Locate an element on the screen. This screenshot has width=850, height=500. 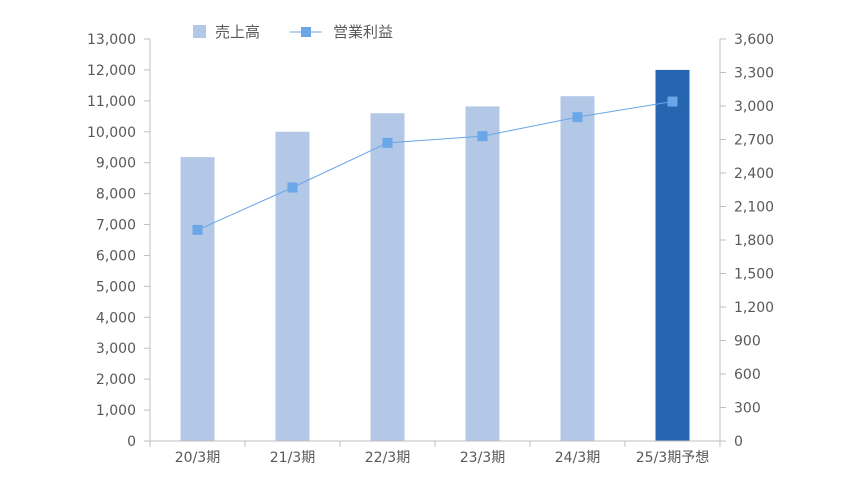
right-tick-label: 2,700 is located at coordinates (754, 141).